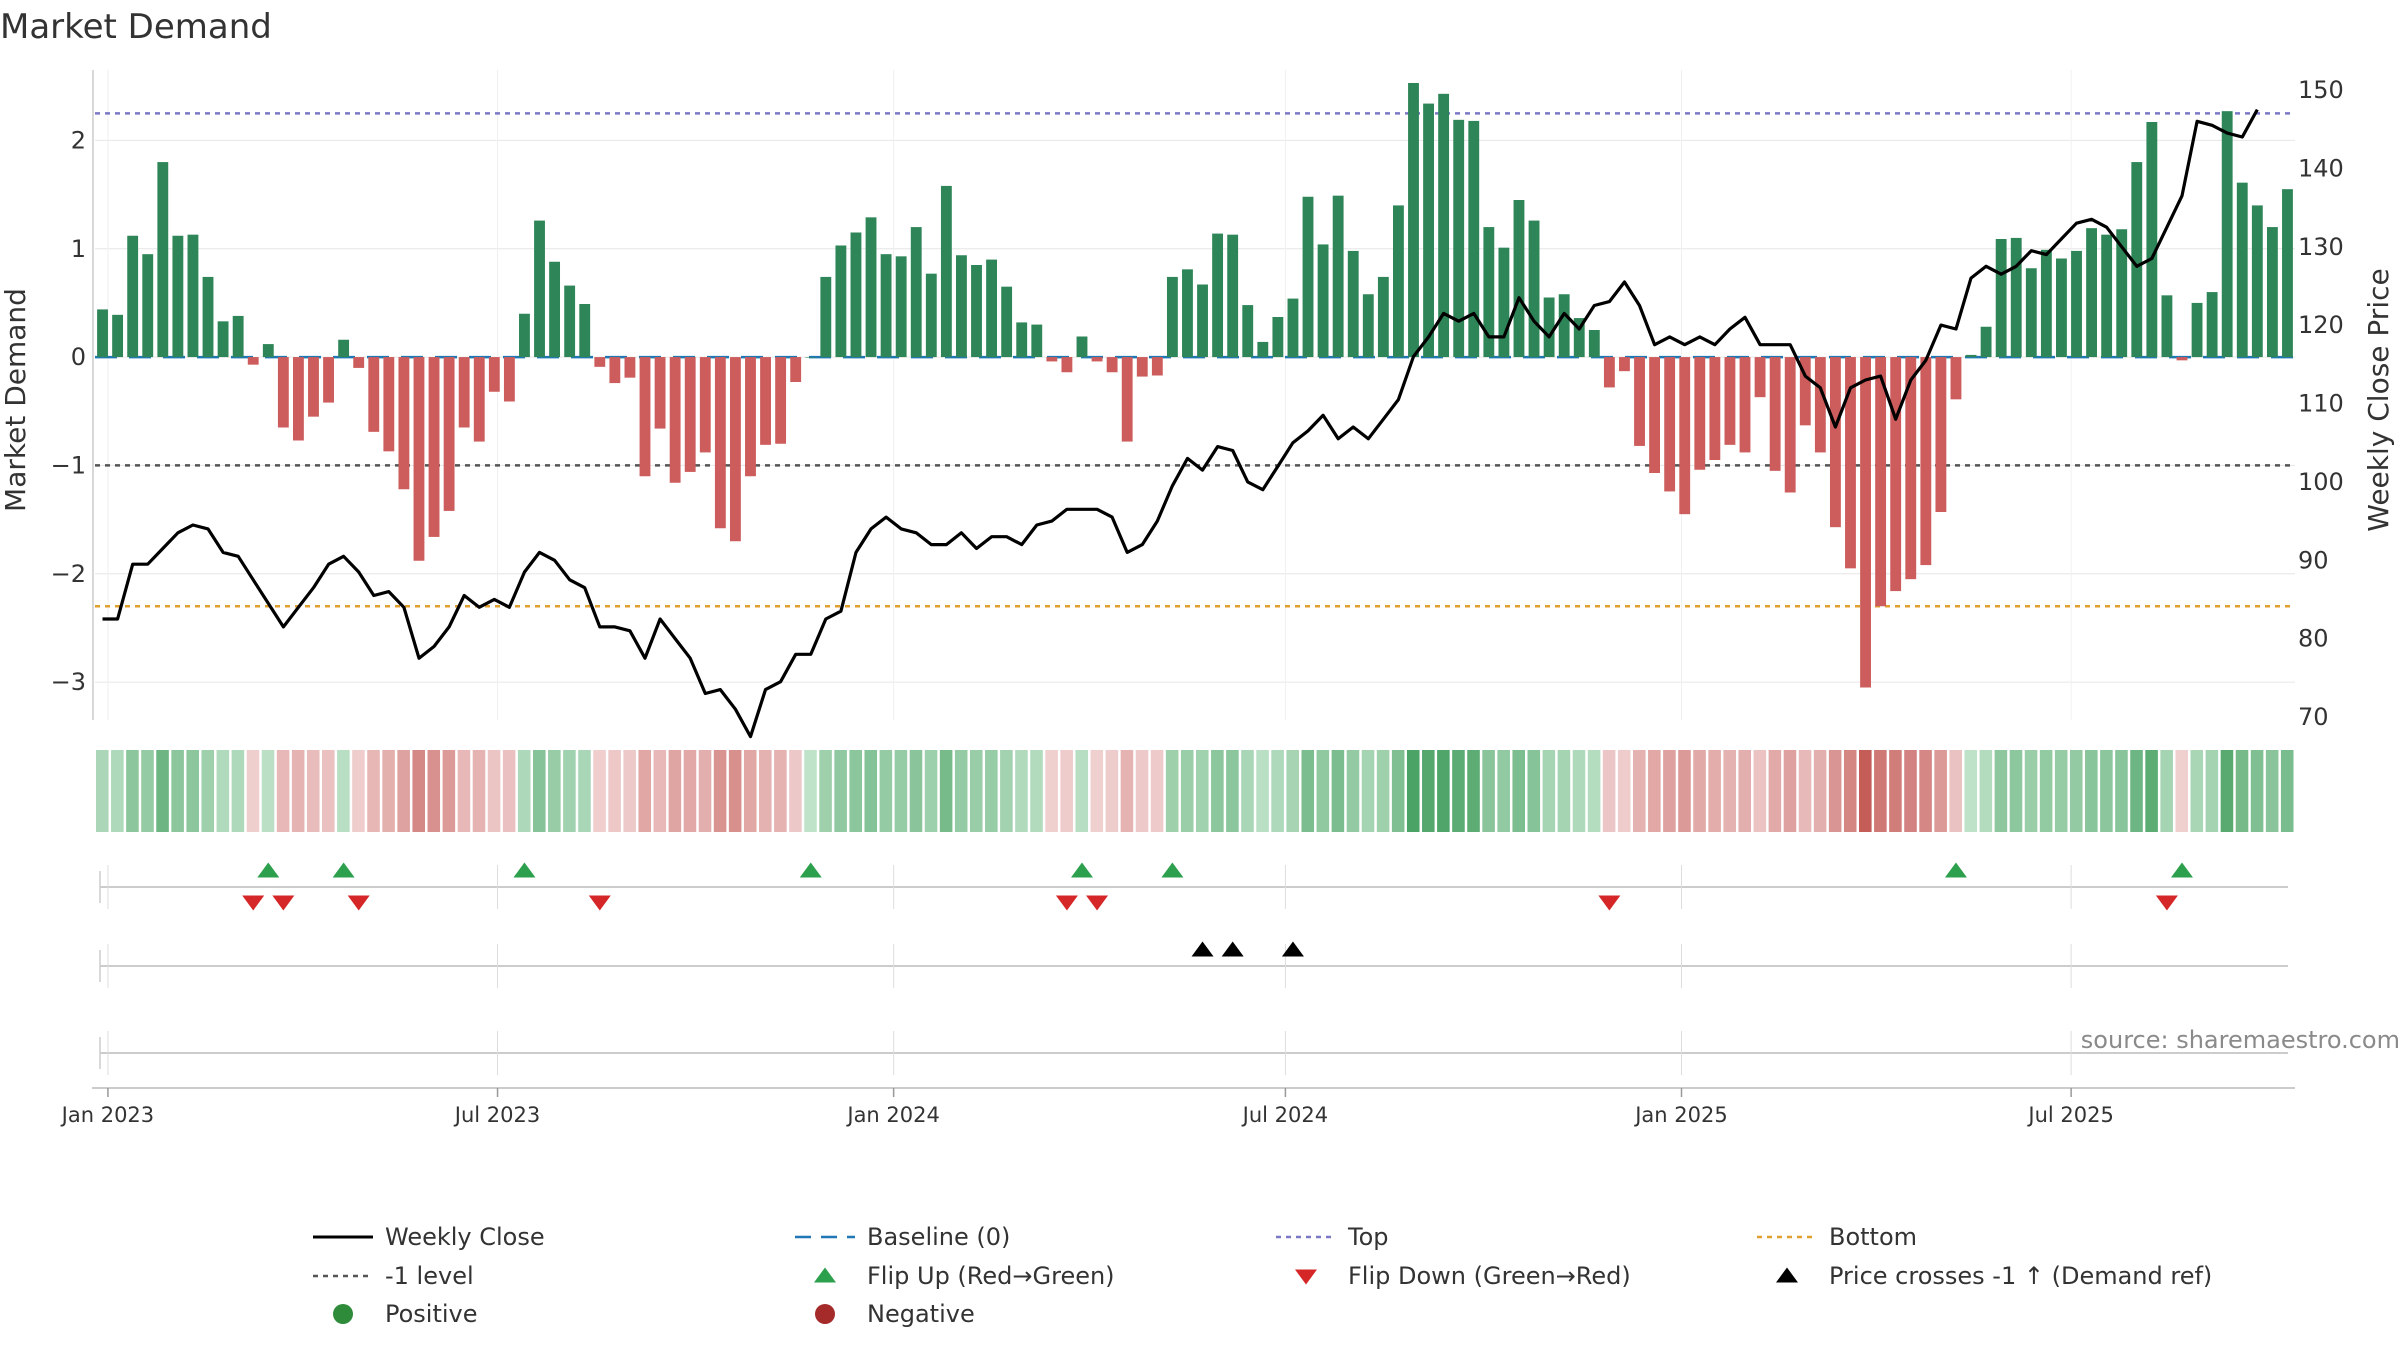  Describe the element at coordinates (68, 682) in the screenshot. I see `y-tick-label: −3` at that location.